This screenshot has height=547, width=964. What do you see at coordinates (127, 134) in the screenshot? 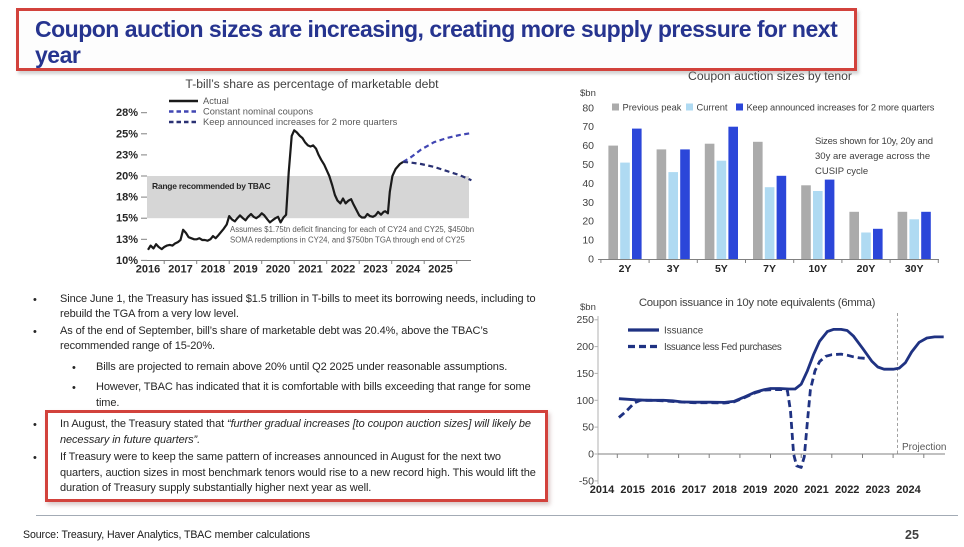
I see `svg-text: 25%` at bounding box center [127, 134].